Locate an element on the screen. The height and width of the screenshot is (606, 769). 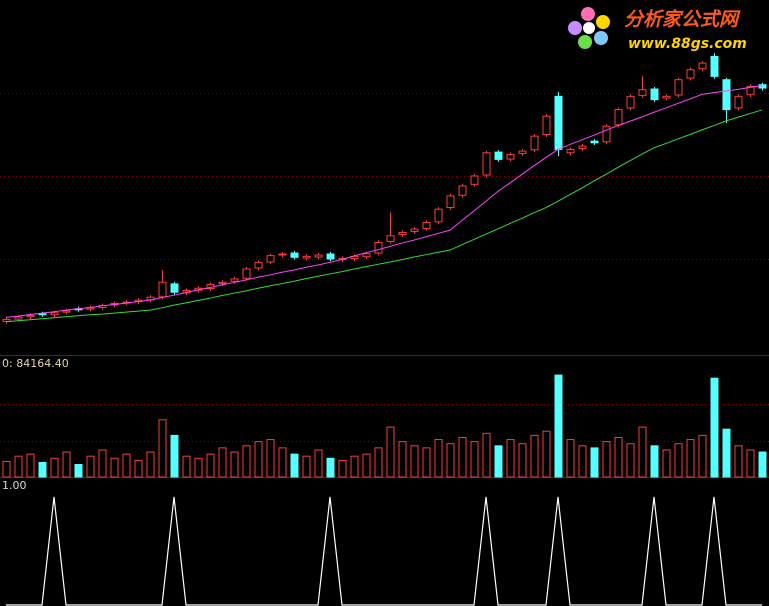
watermark-title: 分析家公式网 is located at coordinates (682, 20).